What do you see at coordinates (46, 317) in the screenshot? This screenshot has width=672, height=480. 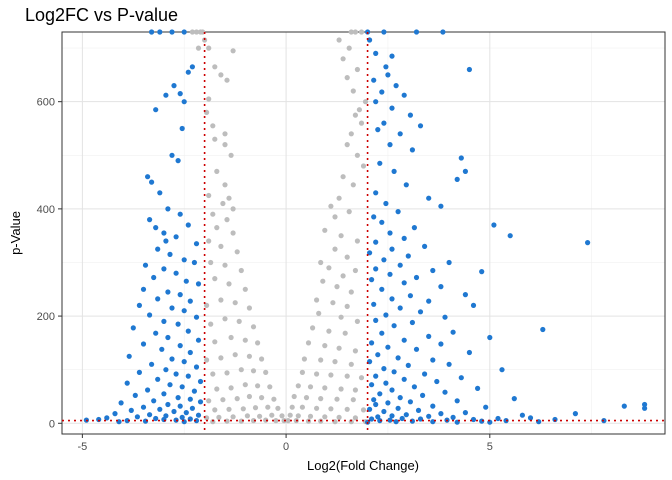 I see `y-tick-label: 200` at bounding box center [46, 317].